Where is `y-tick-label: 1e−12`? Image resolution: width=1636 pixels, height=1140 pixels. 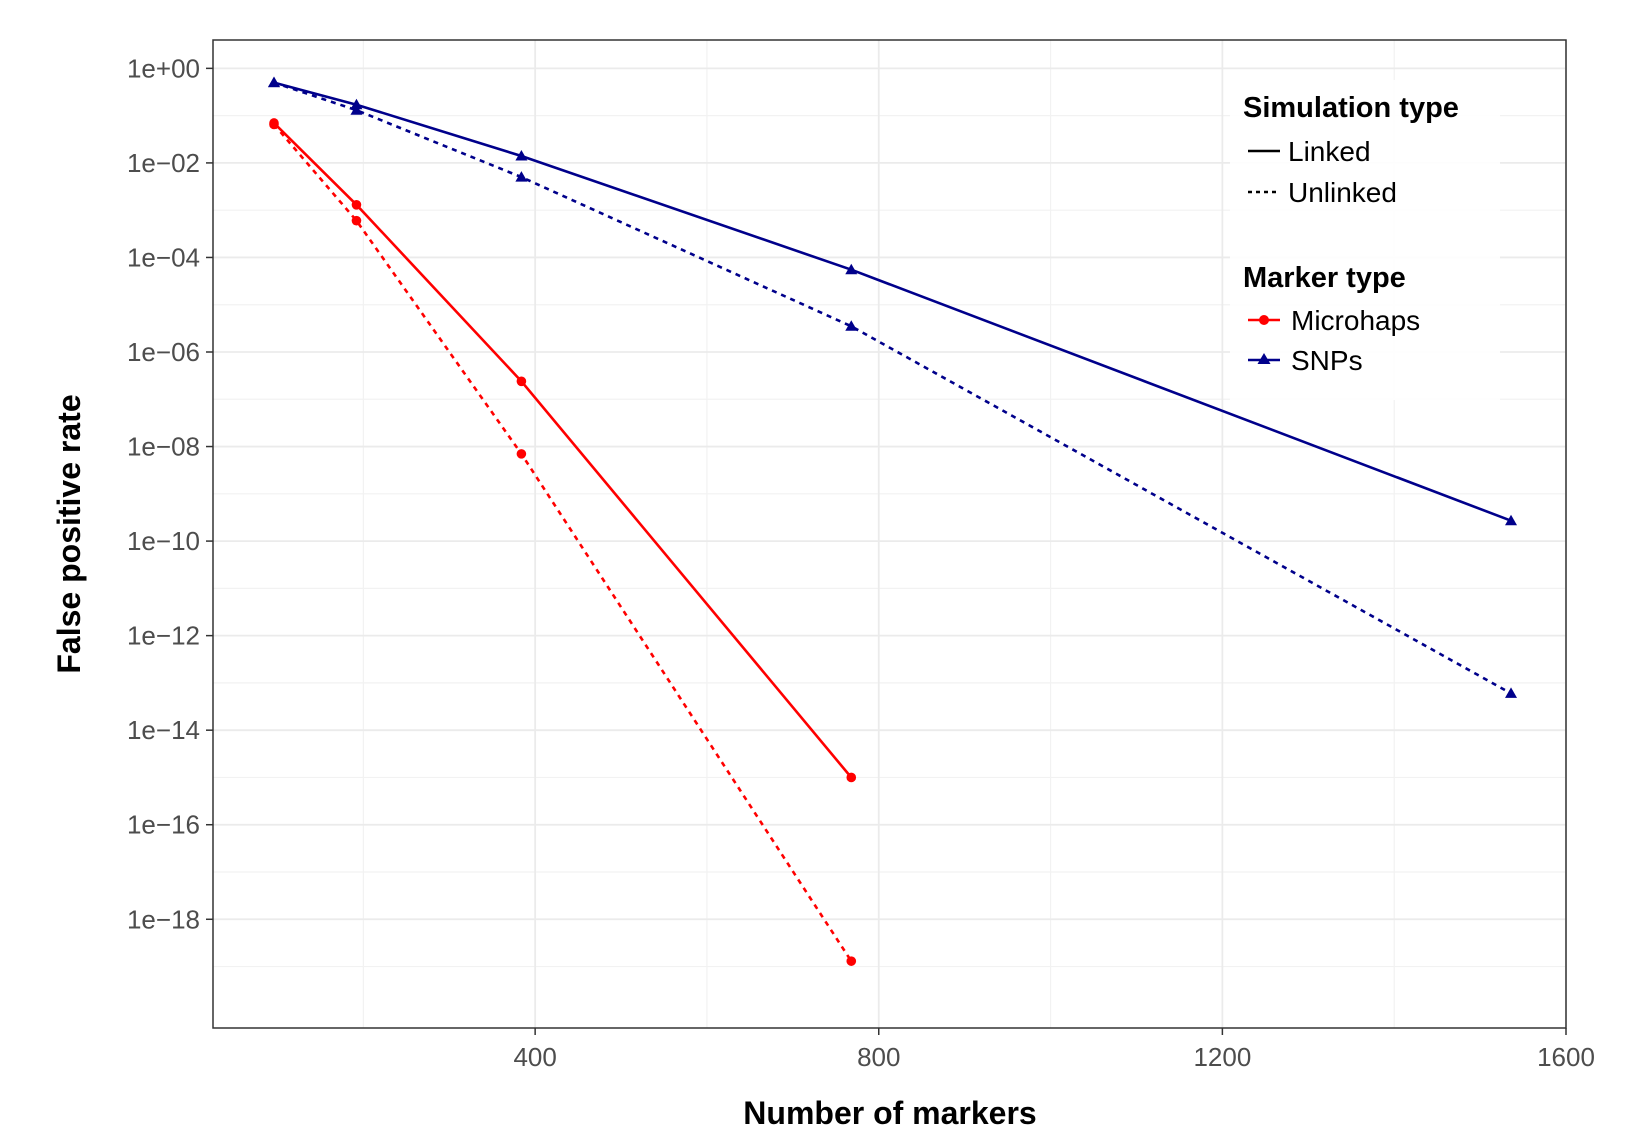 y-tick-label: 1e−12 is located at coordinates (163, 636).